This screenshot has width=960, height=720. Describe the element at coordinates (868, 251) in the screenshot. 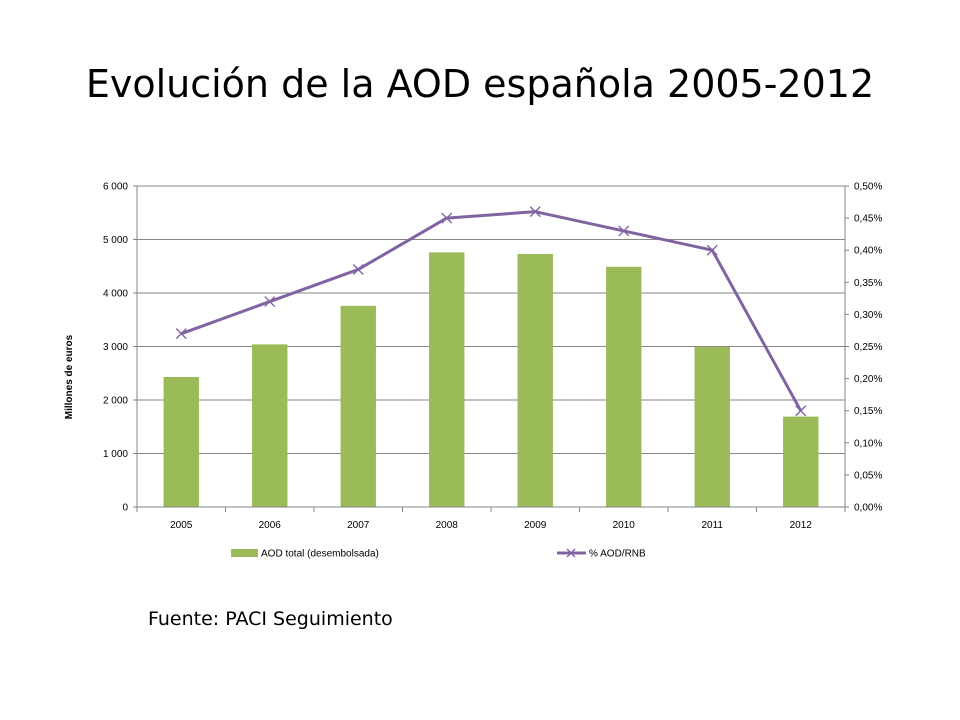

I see `y2-tick-label: 0,40%` at that location.